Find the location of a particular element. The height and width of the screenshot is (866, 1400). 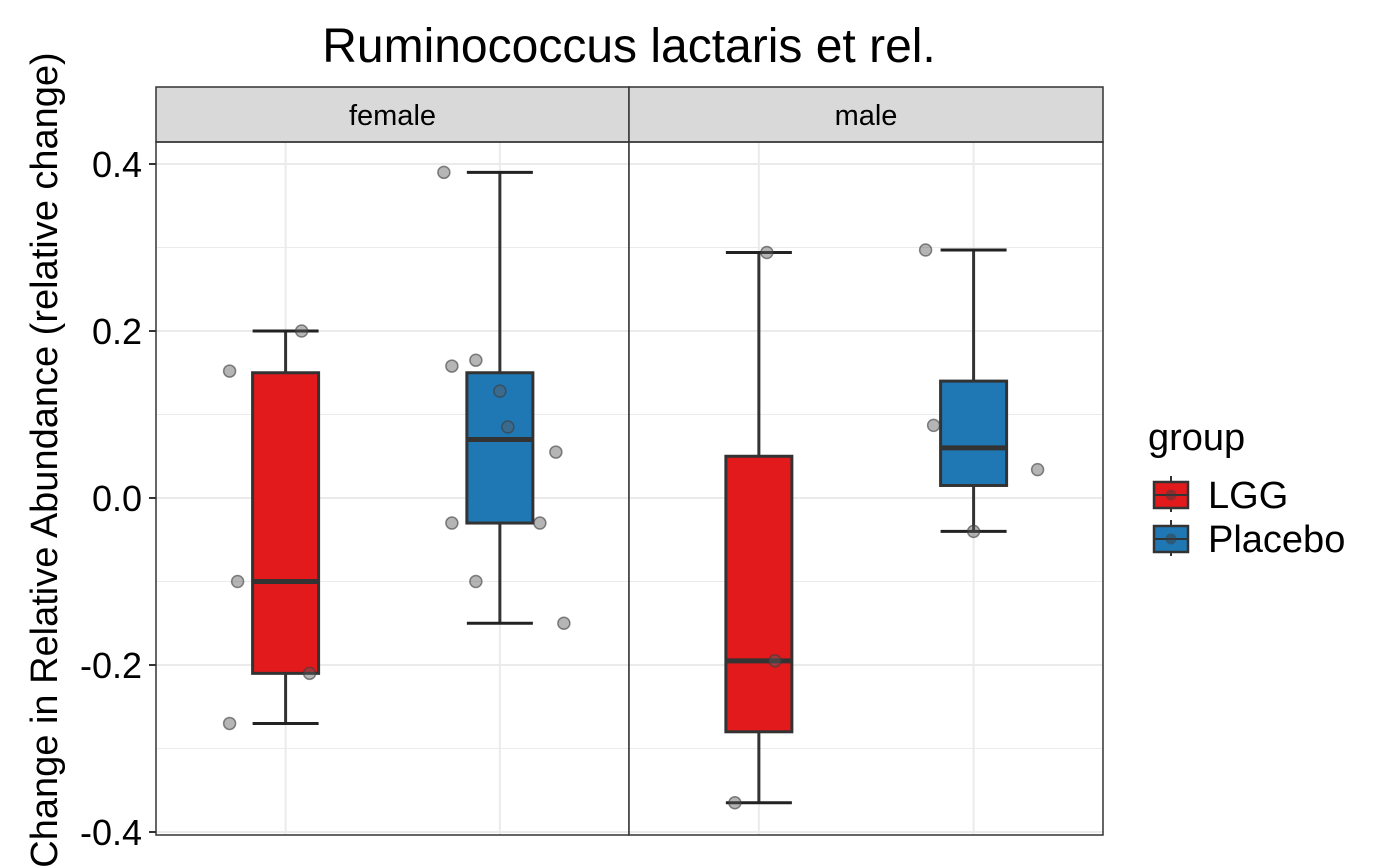

y-tick-label: 0.2 is located at coordinates (117, 331).